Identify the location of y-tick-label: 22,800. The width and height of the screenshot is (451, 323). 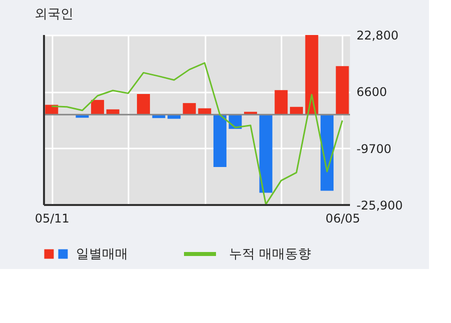
(377, 35).